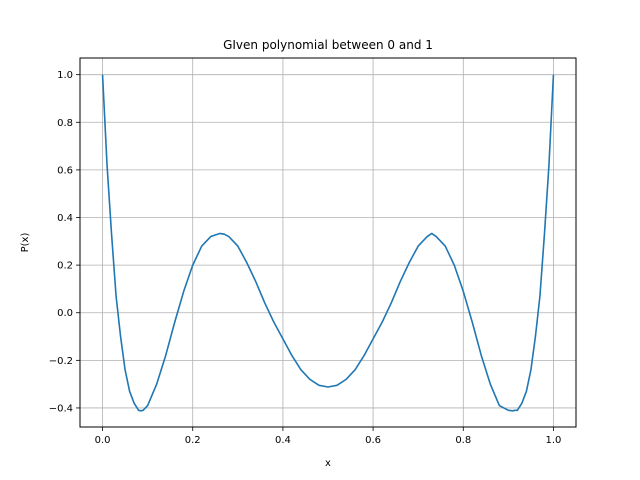 The height and width of the screenshot is (480, 640). What do you see at coordinates (64, 242) in the screenshot?
I see `y-axis-ticks: −0.4 −0.2 0.0 0.2 0.4 0.6 0.8 1.0` at bounding box center [64, 242].